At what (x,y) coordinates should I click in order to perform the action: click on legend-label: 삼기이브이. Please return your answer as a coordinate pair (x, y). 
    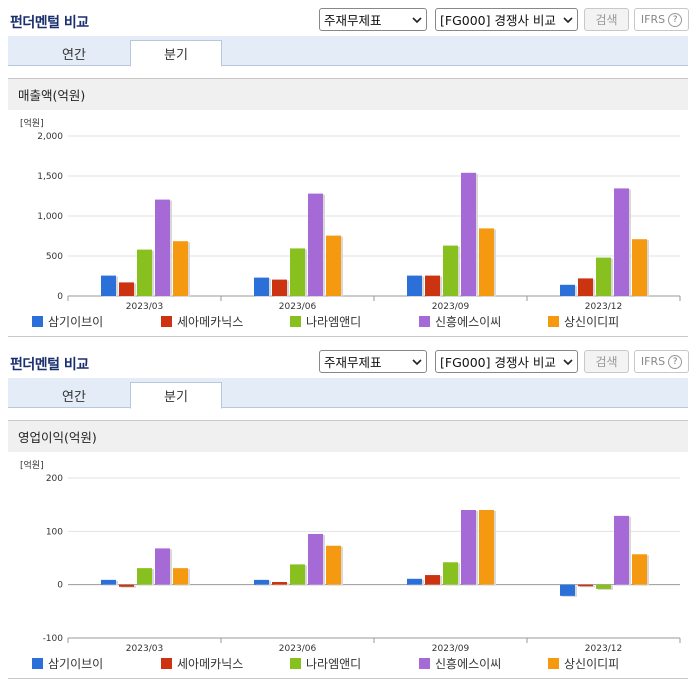
    Looking at the image, I should click on (76, 664).